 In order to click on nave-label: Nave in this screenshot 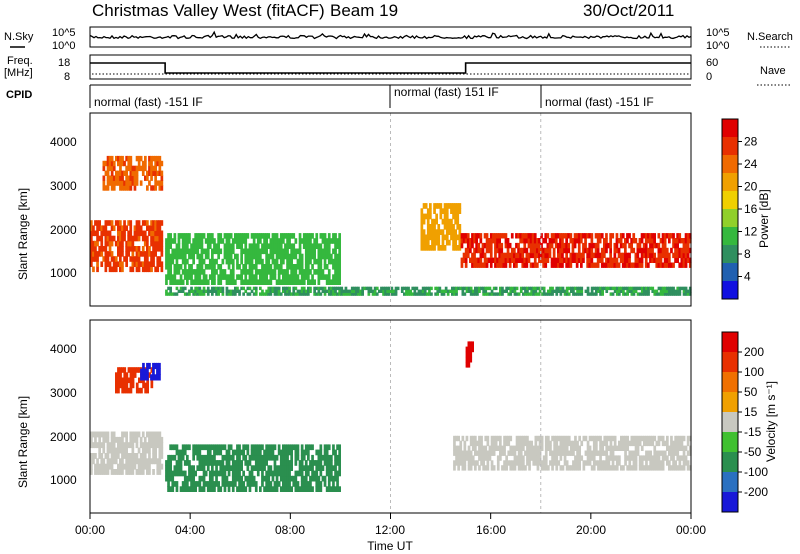, I will do `click(773, 71)`.